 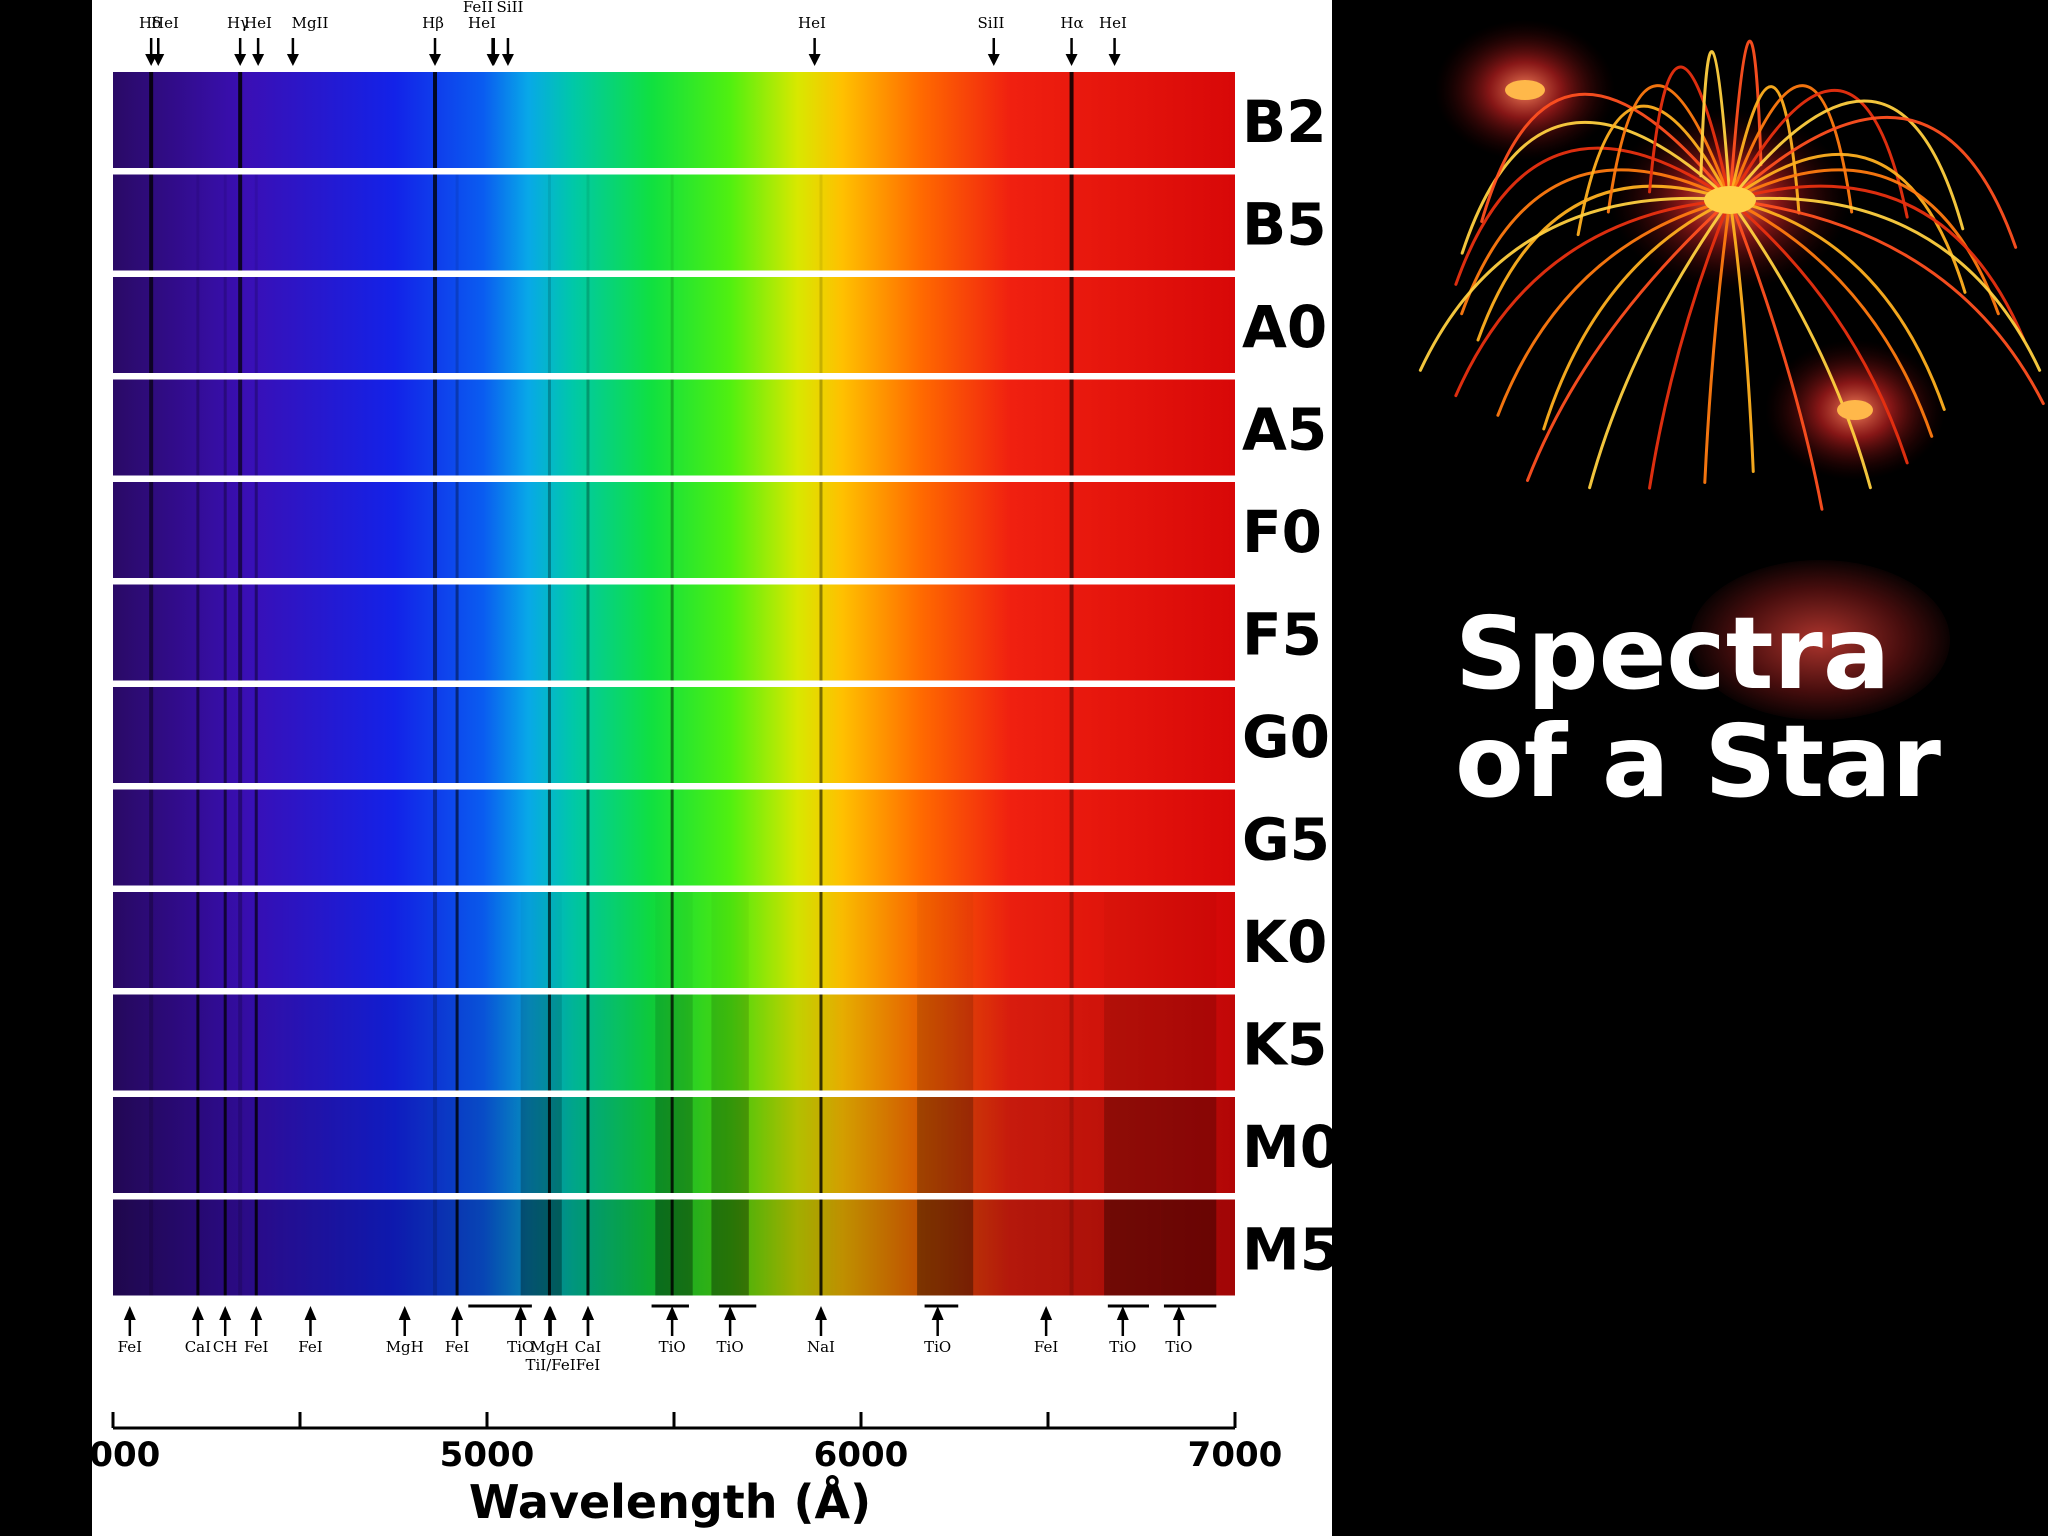 I want to click on spectrum-band: M0, so click(x=726, y=1145).